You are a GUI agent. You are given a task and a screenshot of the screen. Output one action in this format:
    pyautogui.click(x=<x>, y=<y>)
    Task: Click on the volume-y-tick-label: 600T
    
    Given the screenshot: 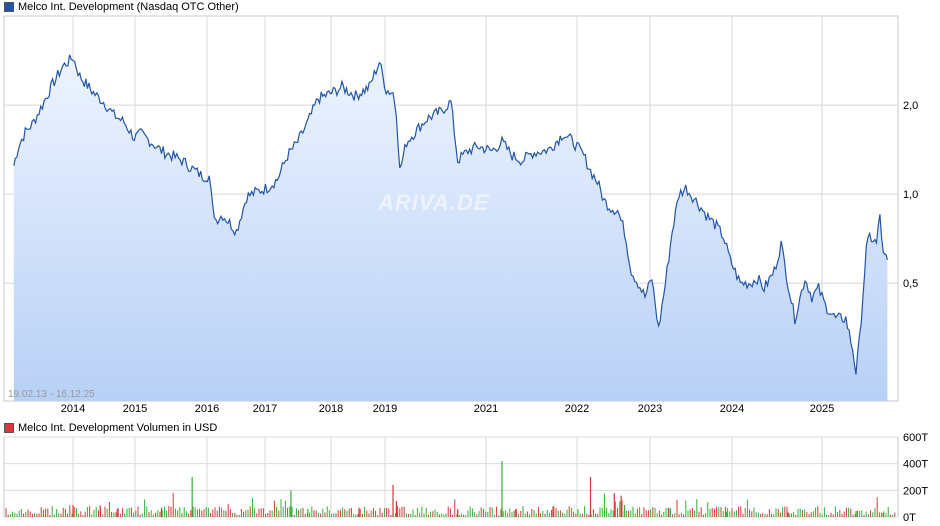 What is the action you would take?
    pyautogui.click(x=915, y=438)
    